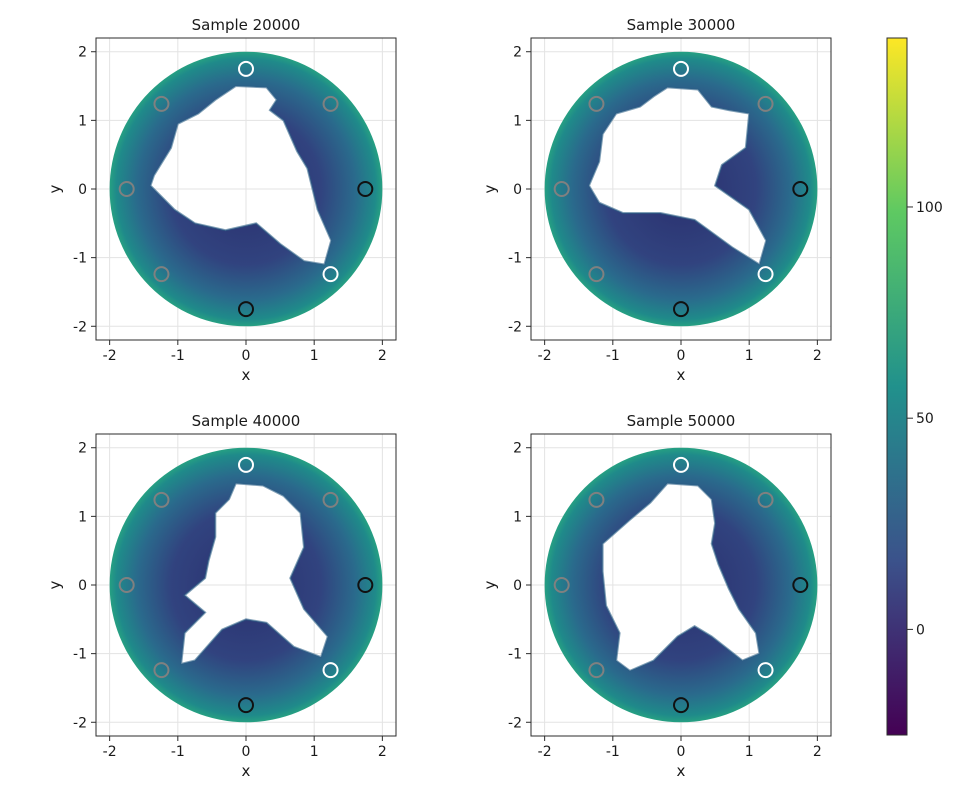  Describe the element at coordinates (925, 419) in the screenshot. I see `colorbar-tick-label: 50` at that location.